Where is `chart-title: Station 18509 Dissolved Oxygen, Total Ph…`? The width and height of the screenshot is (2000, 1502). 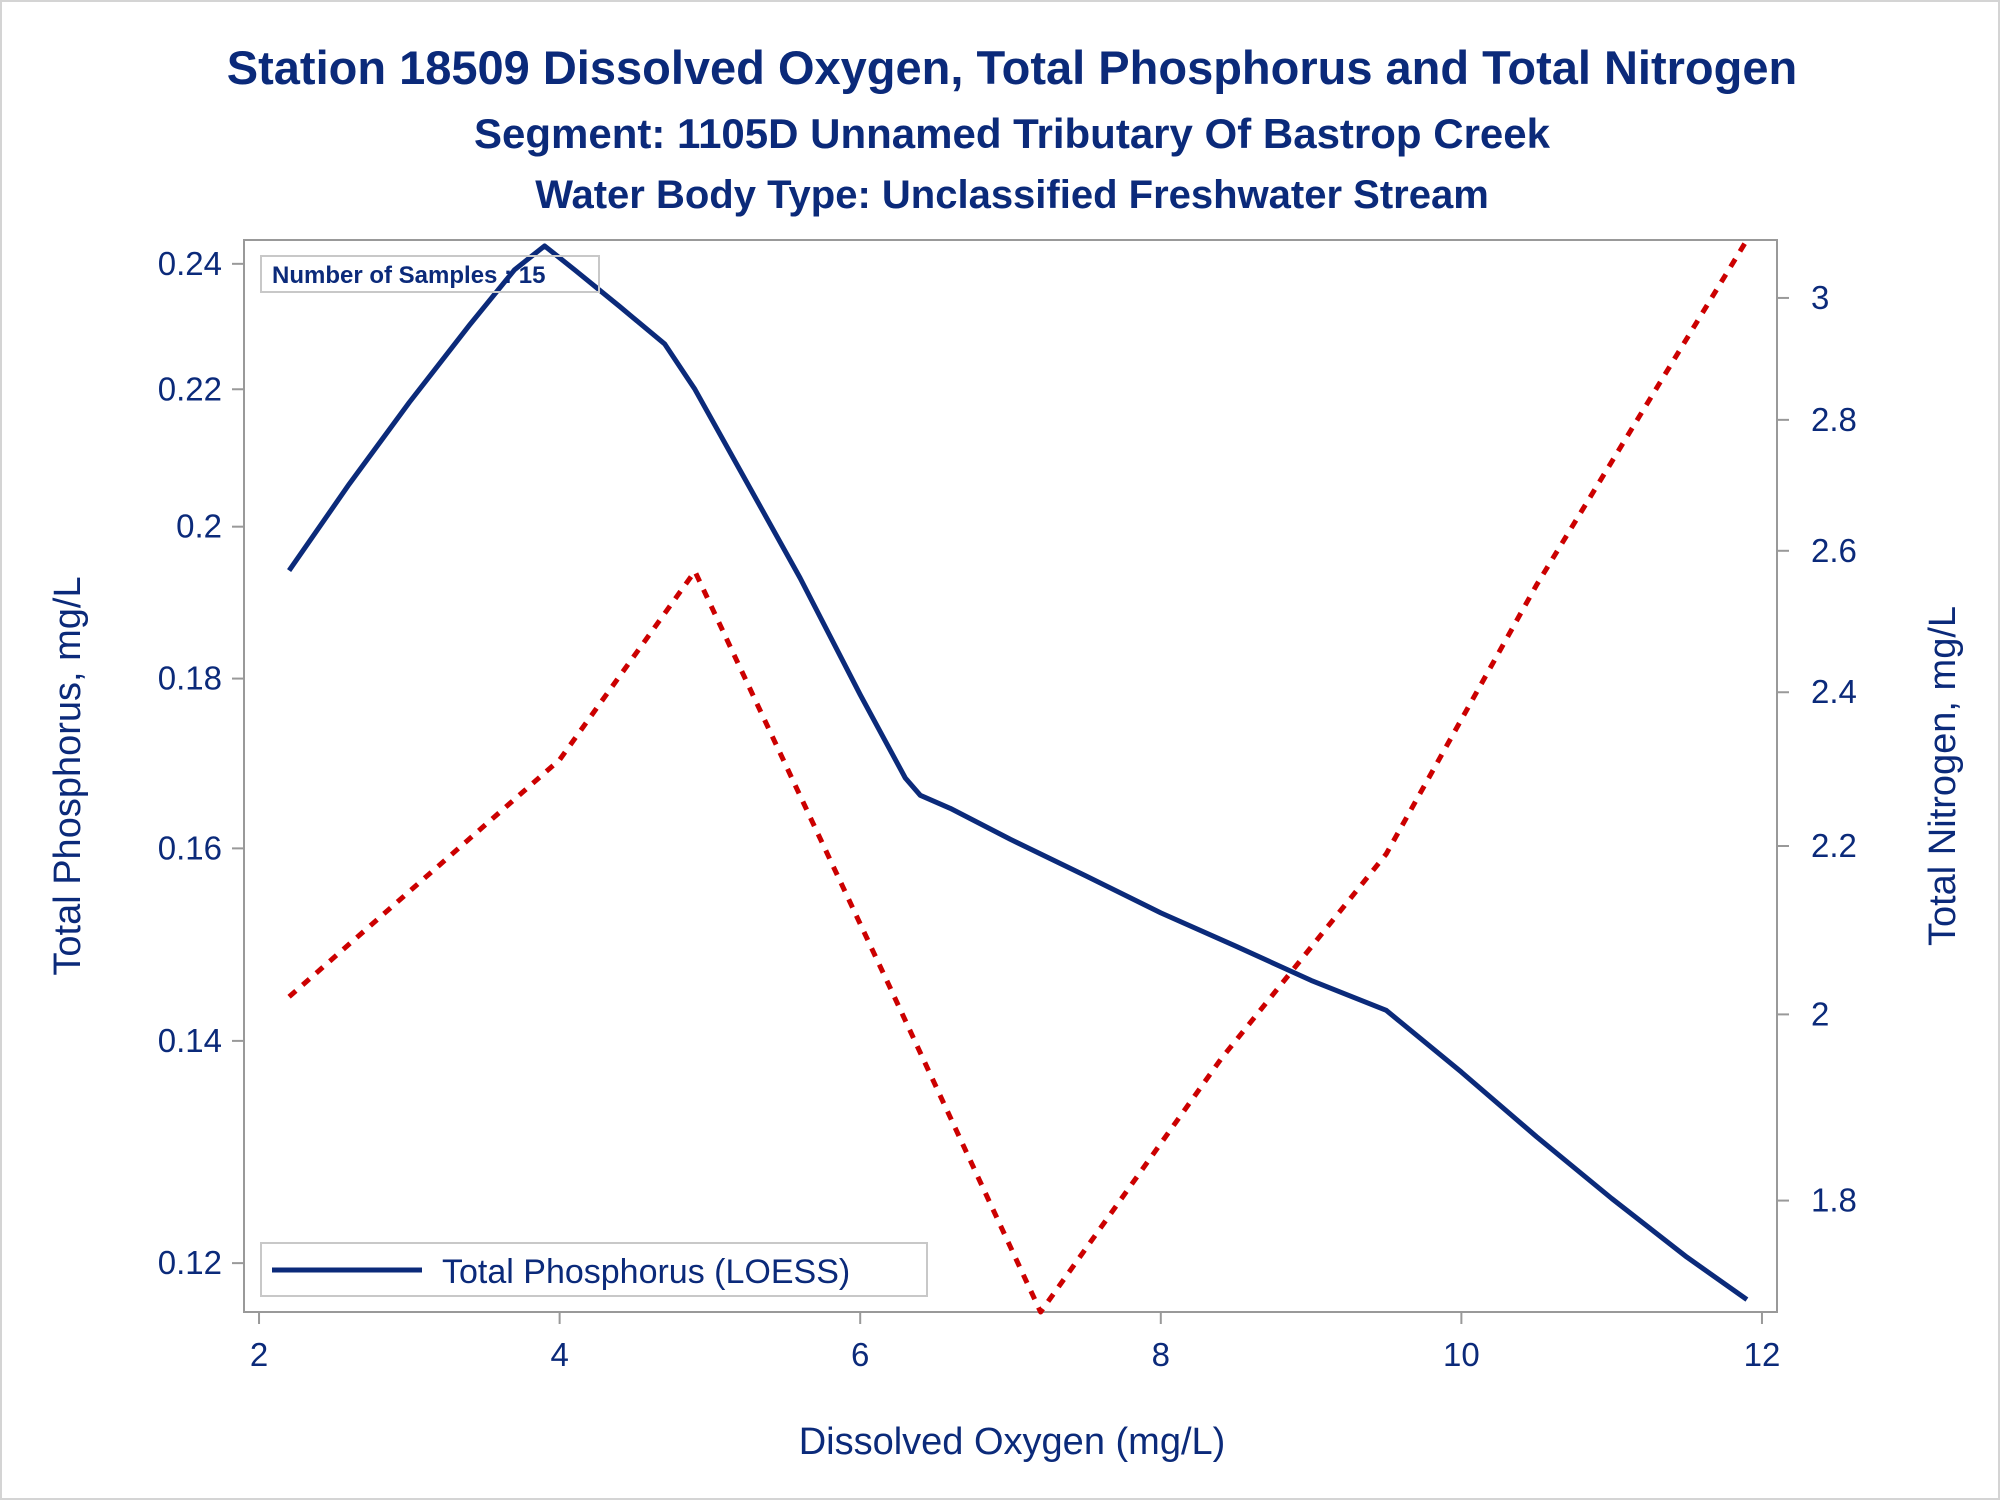
chart-title: Station 18509 Dissolved Oxygen, Total Ph… is located at coordinates (1012, 67).